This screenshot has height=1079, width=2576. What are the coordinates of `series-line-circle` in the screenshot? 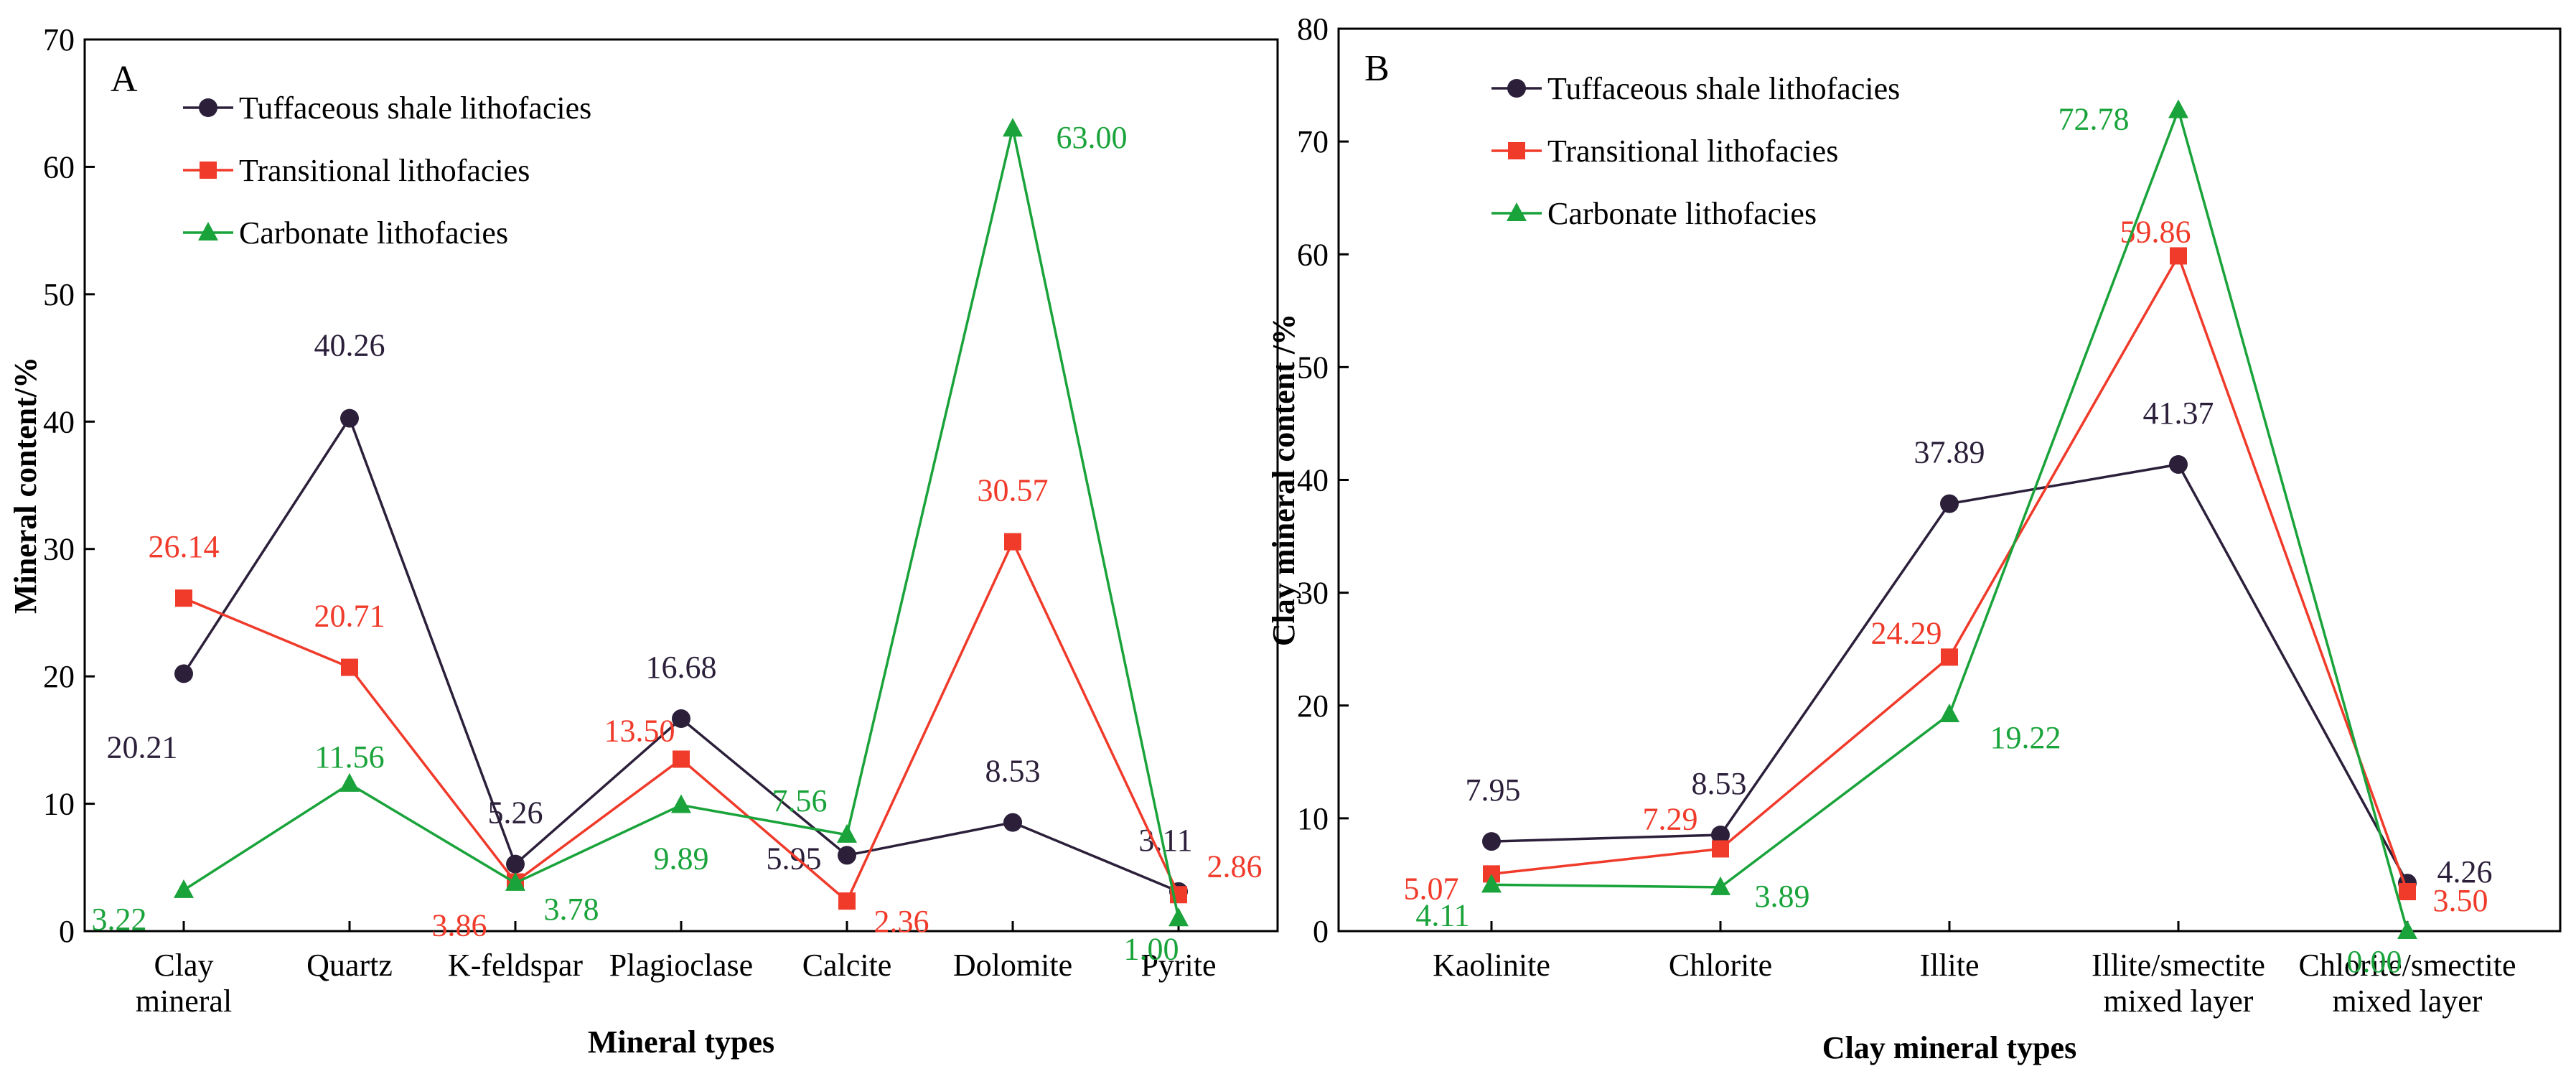 It's located at (1950, 673).